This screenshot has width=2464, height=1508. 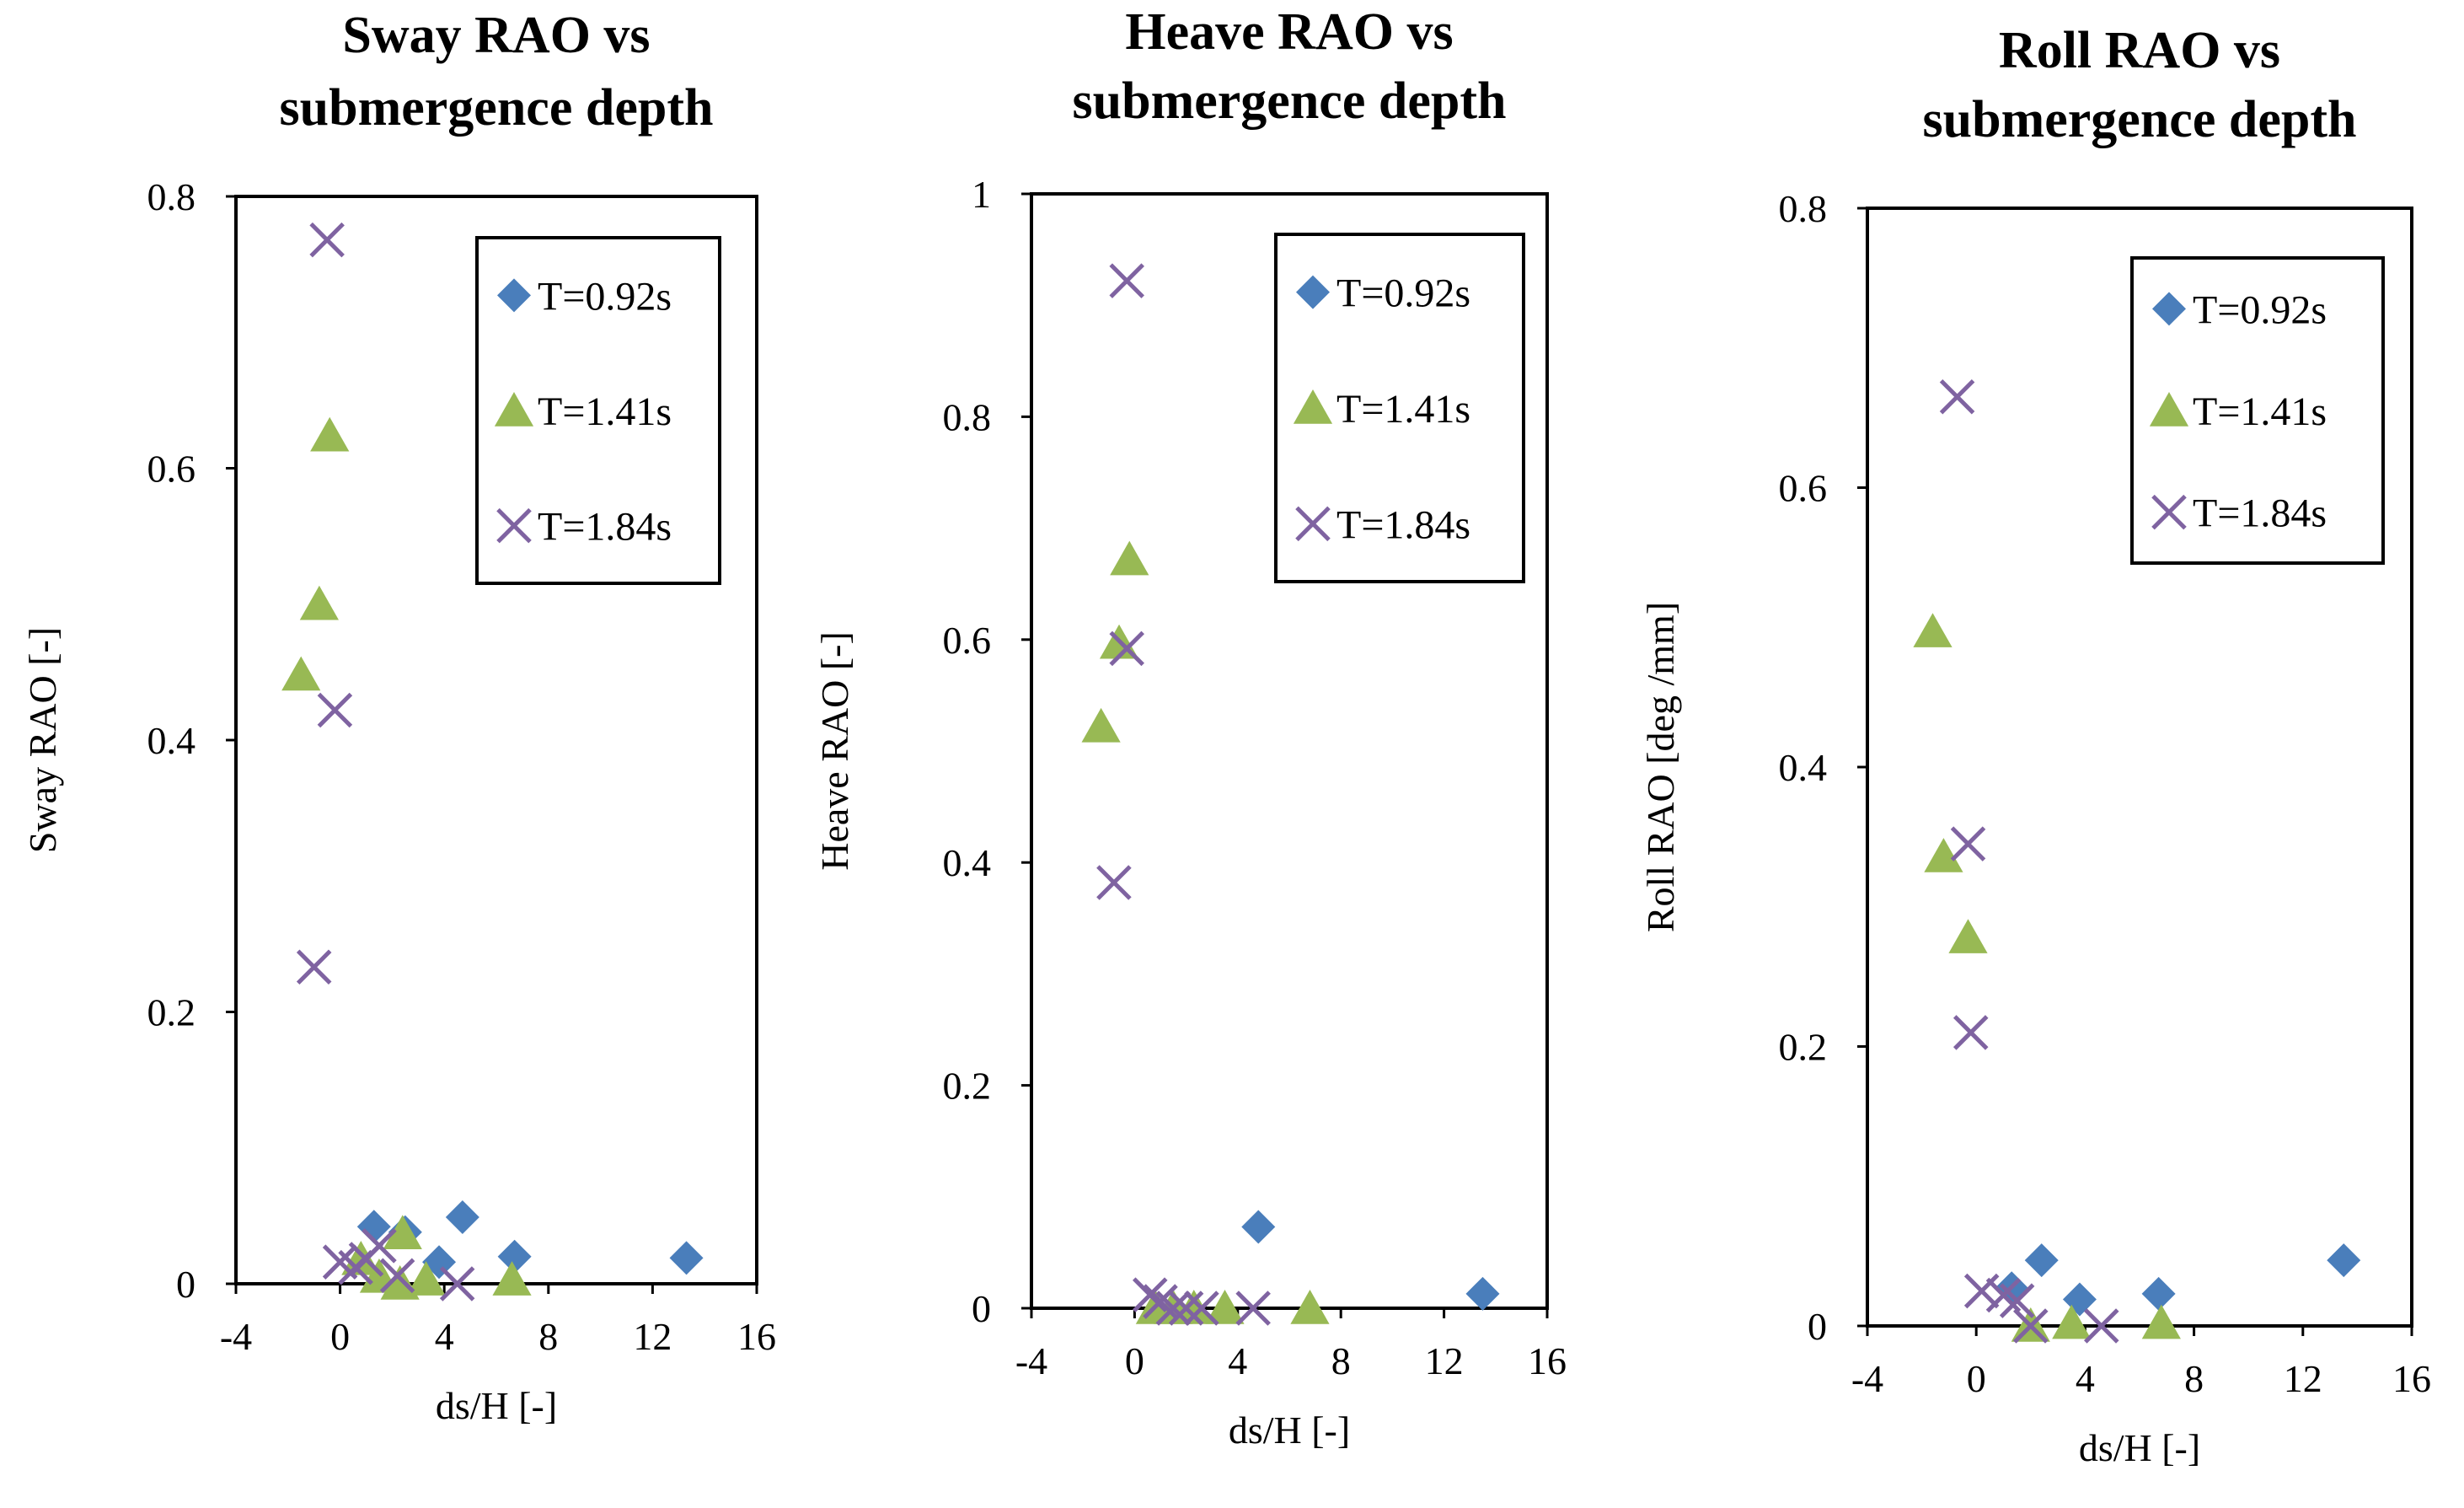 I want to click on legend-label: T=0.92s, so click(x=605, y=296).